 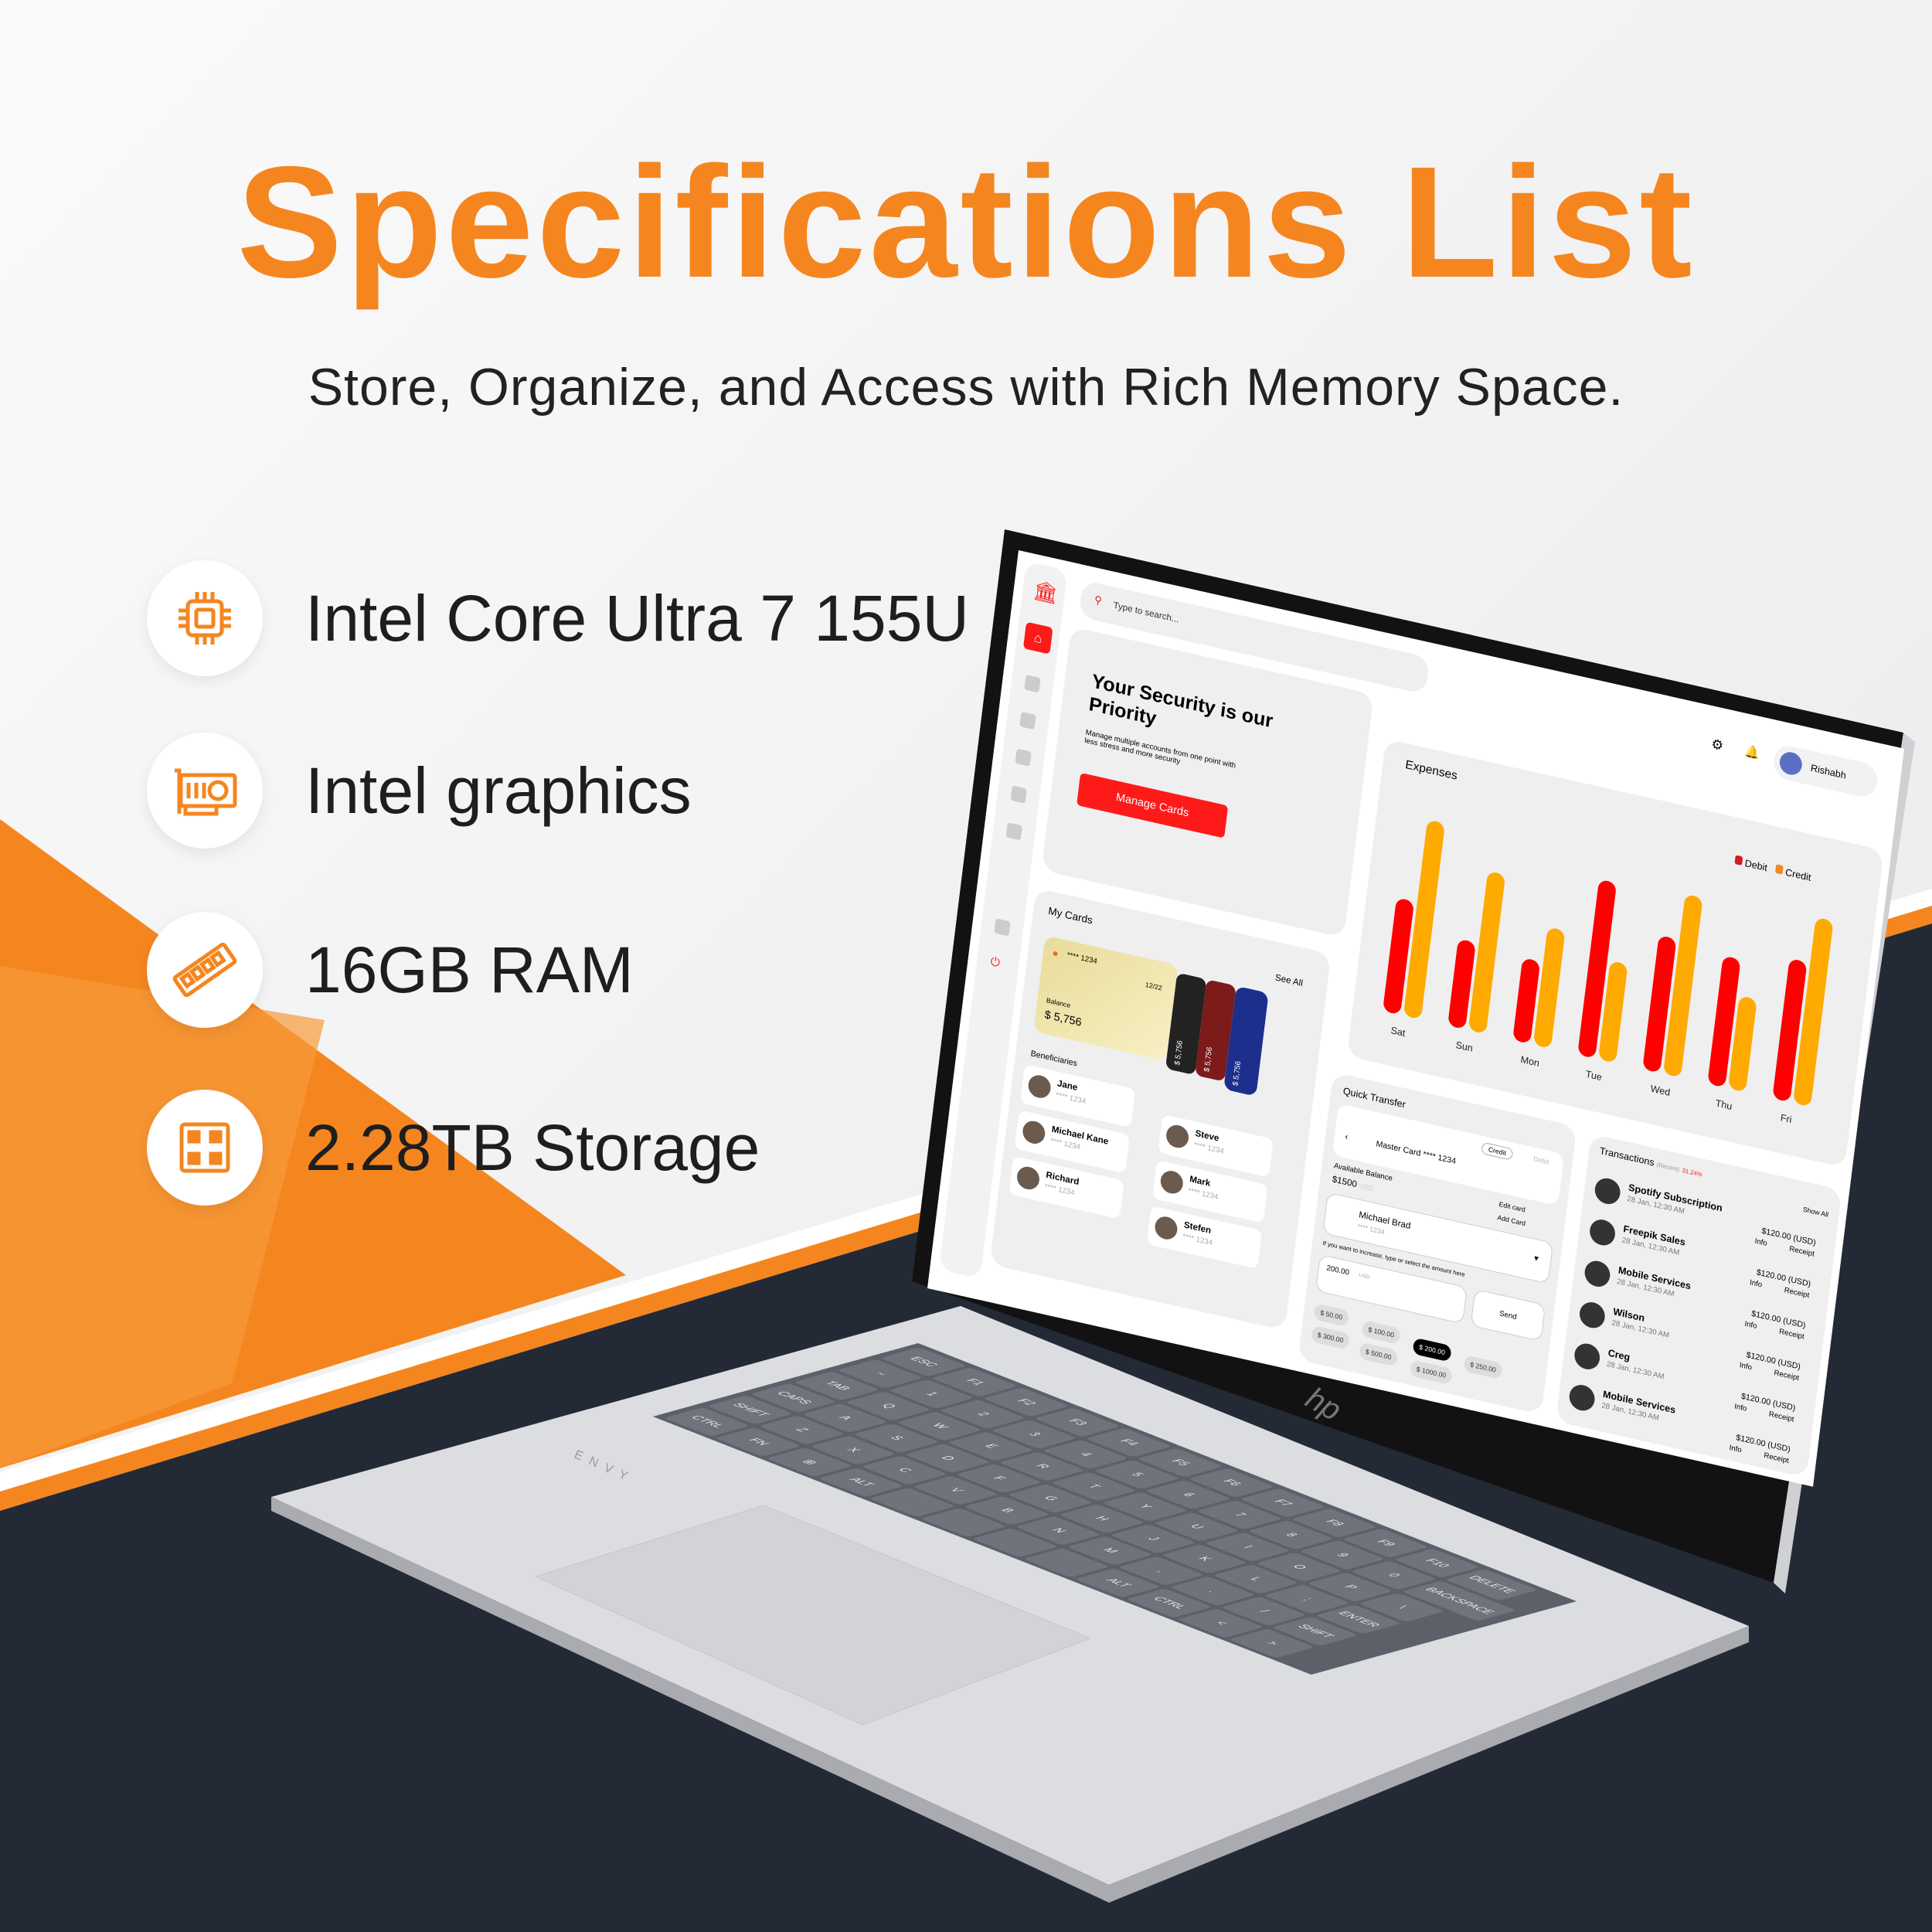 I want to click on toggle-debit: Debit, so click(x=1540, y=1161).